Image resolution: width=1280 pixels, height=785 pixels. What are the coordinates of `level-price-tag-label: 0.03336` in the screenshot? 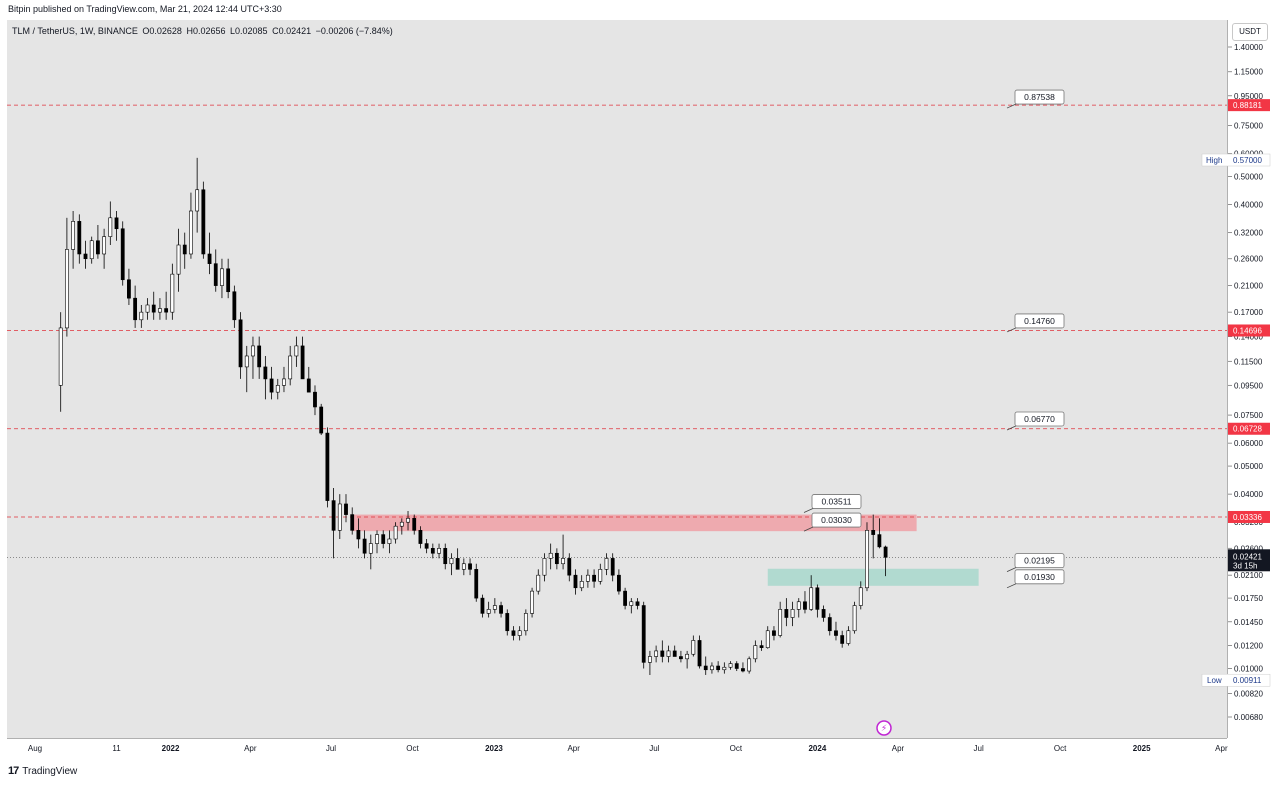 It's located at (1247, 517).